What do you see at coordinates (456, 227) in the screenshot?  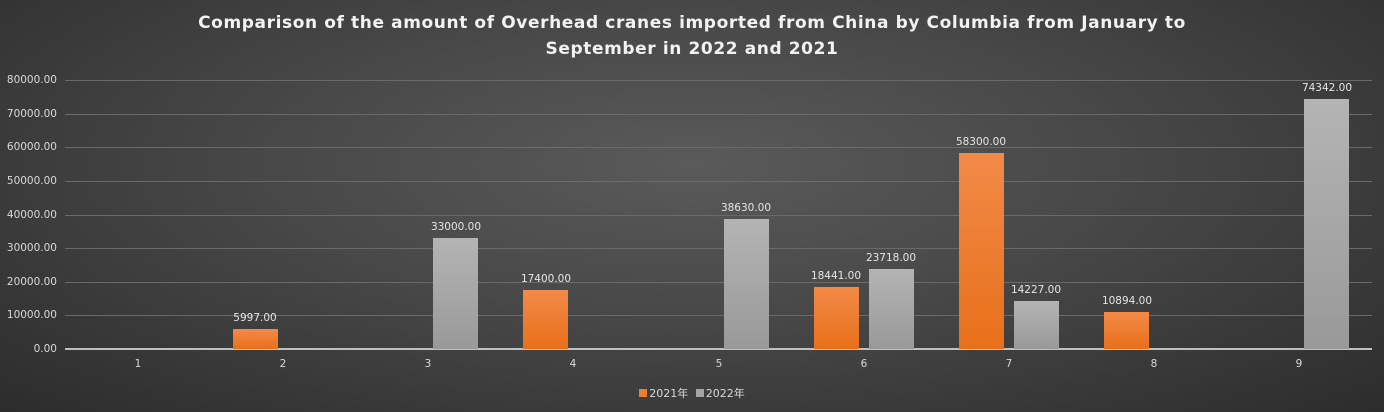 I see `data-label: 33000.00` at bounding box center [456, 227].